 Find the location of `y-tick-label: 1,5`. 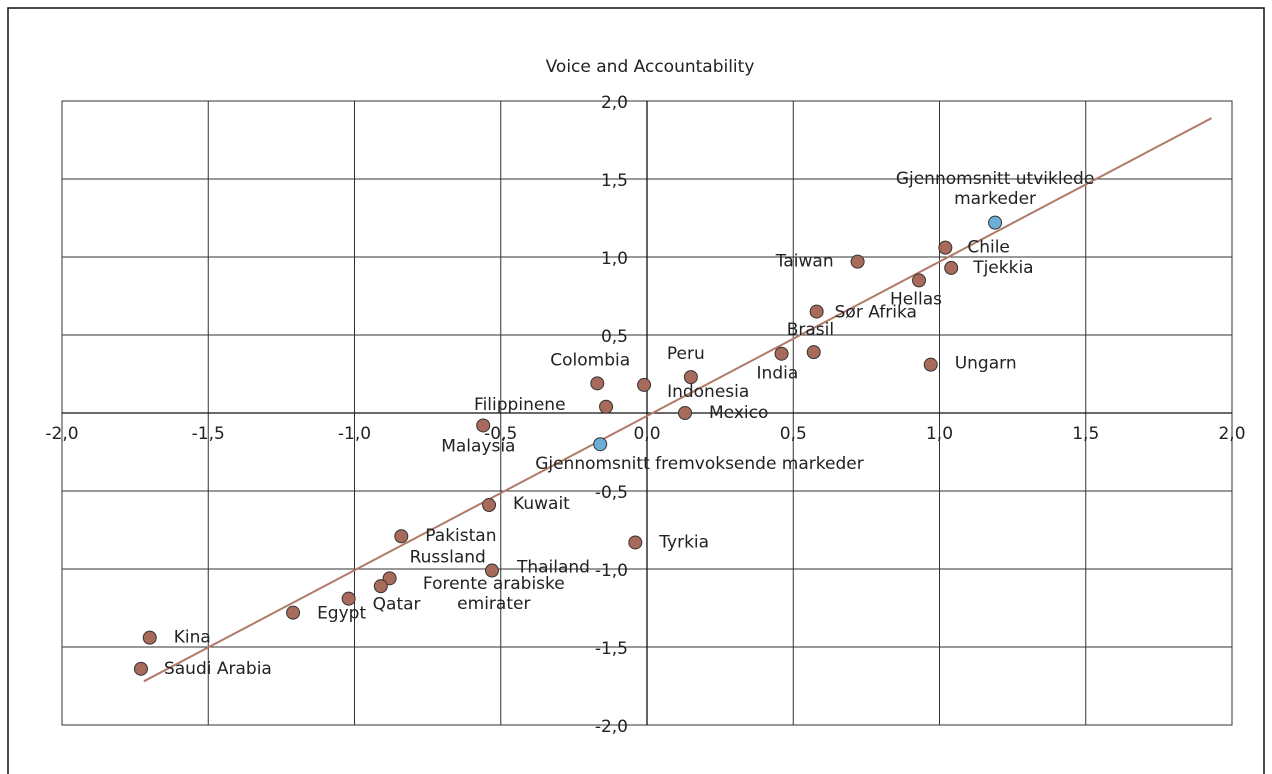

y-tick-label: 1,5 is located at coordinates (614, 181).